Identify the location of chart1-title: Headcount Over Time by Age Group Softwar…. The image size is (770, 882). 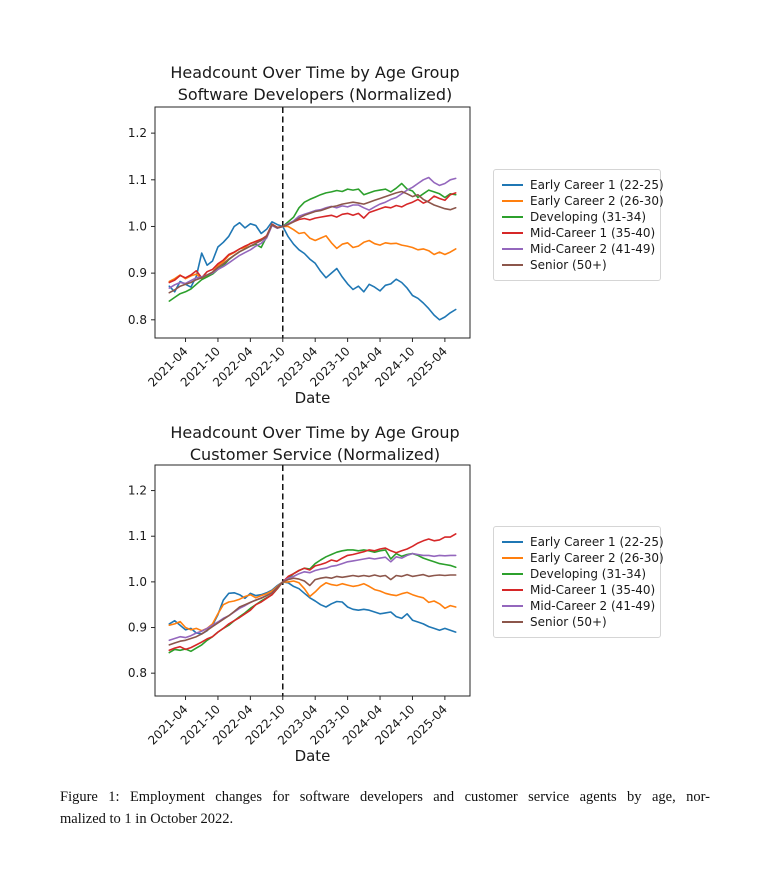
(315, 84).